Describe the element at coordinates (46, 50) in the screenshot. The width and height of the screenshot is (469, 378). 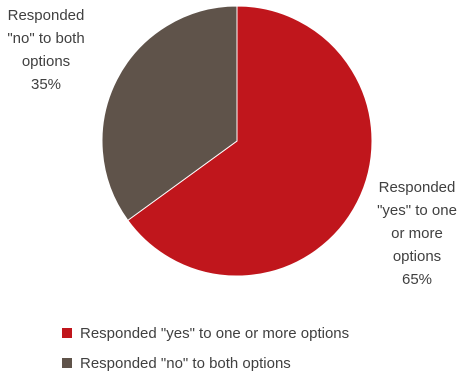
I see `data-label-no: Responded "no" to both options 35%` at that location.